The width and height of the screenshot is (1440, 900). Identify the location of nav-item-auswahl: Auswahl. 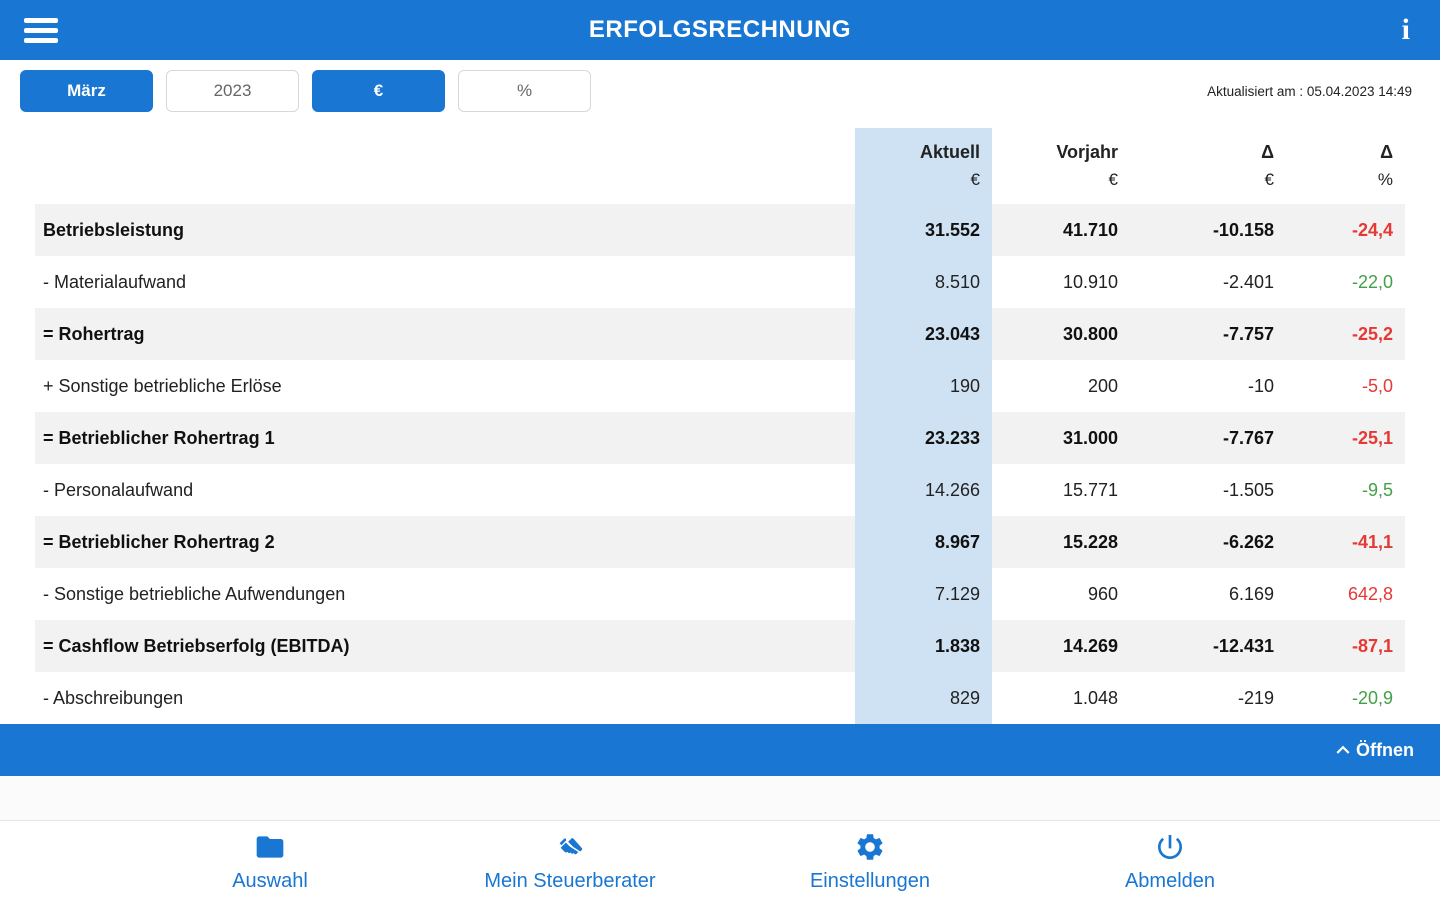
(270, 860).